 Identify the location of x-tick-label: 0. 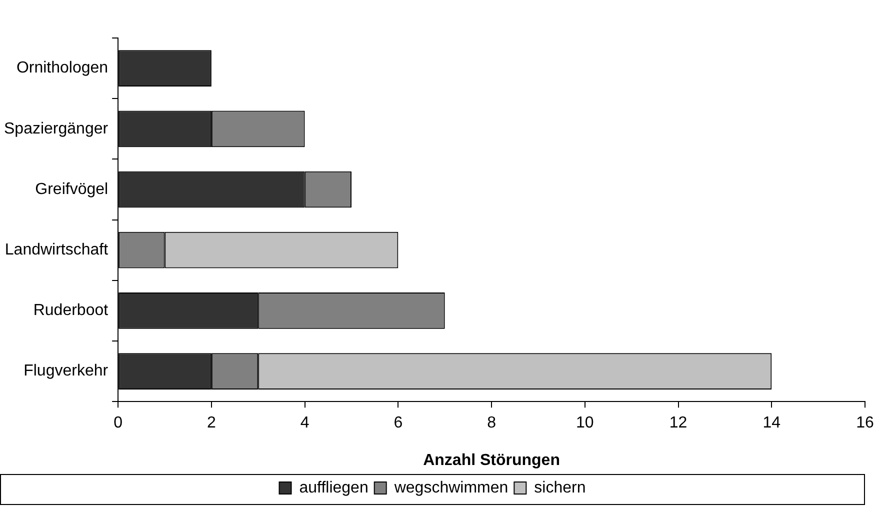
(118, 423).